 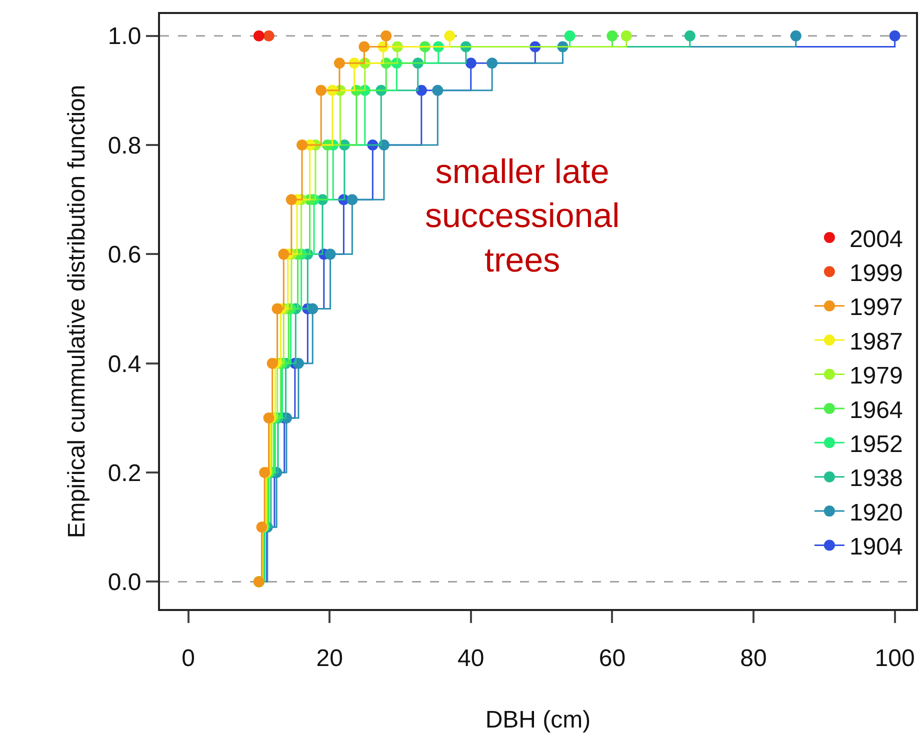 What do you see at coordinates (125, 36) in the screenshot?
I see `y-tick-label: 1.0` at bounding box center [125, 36].